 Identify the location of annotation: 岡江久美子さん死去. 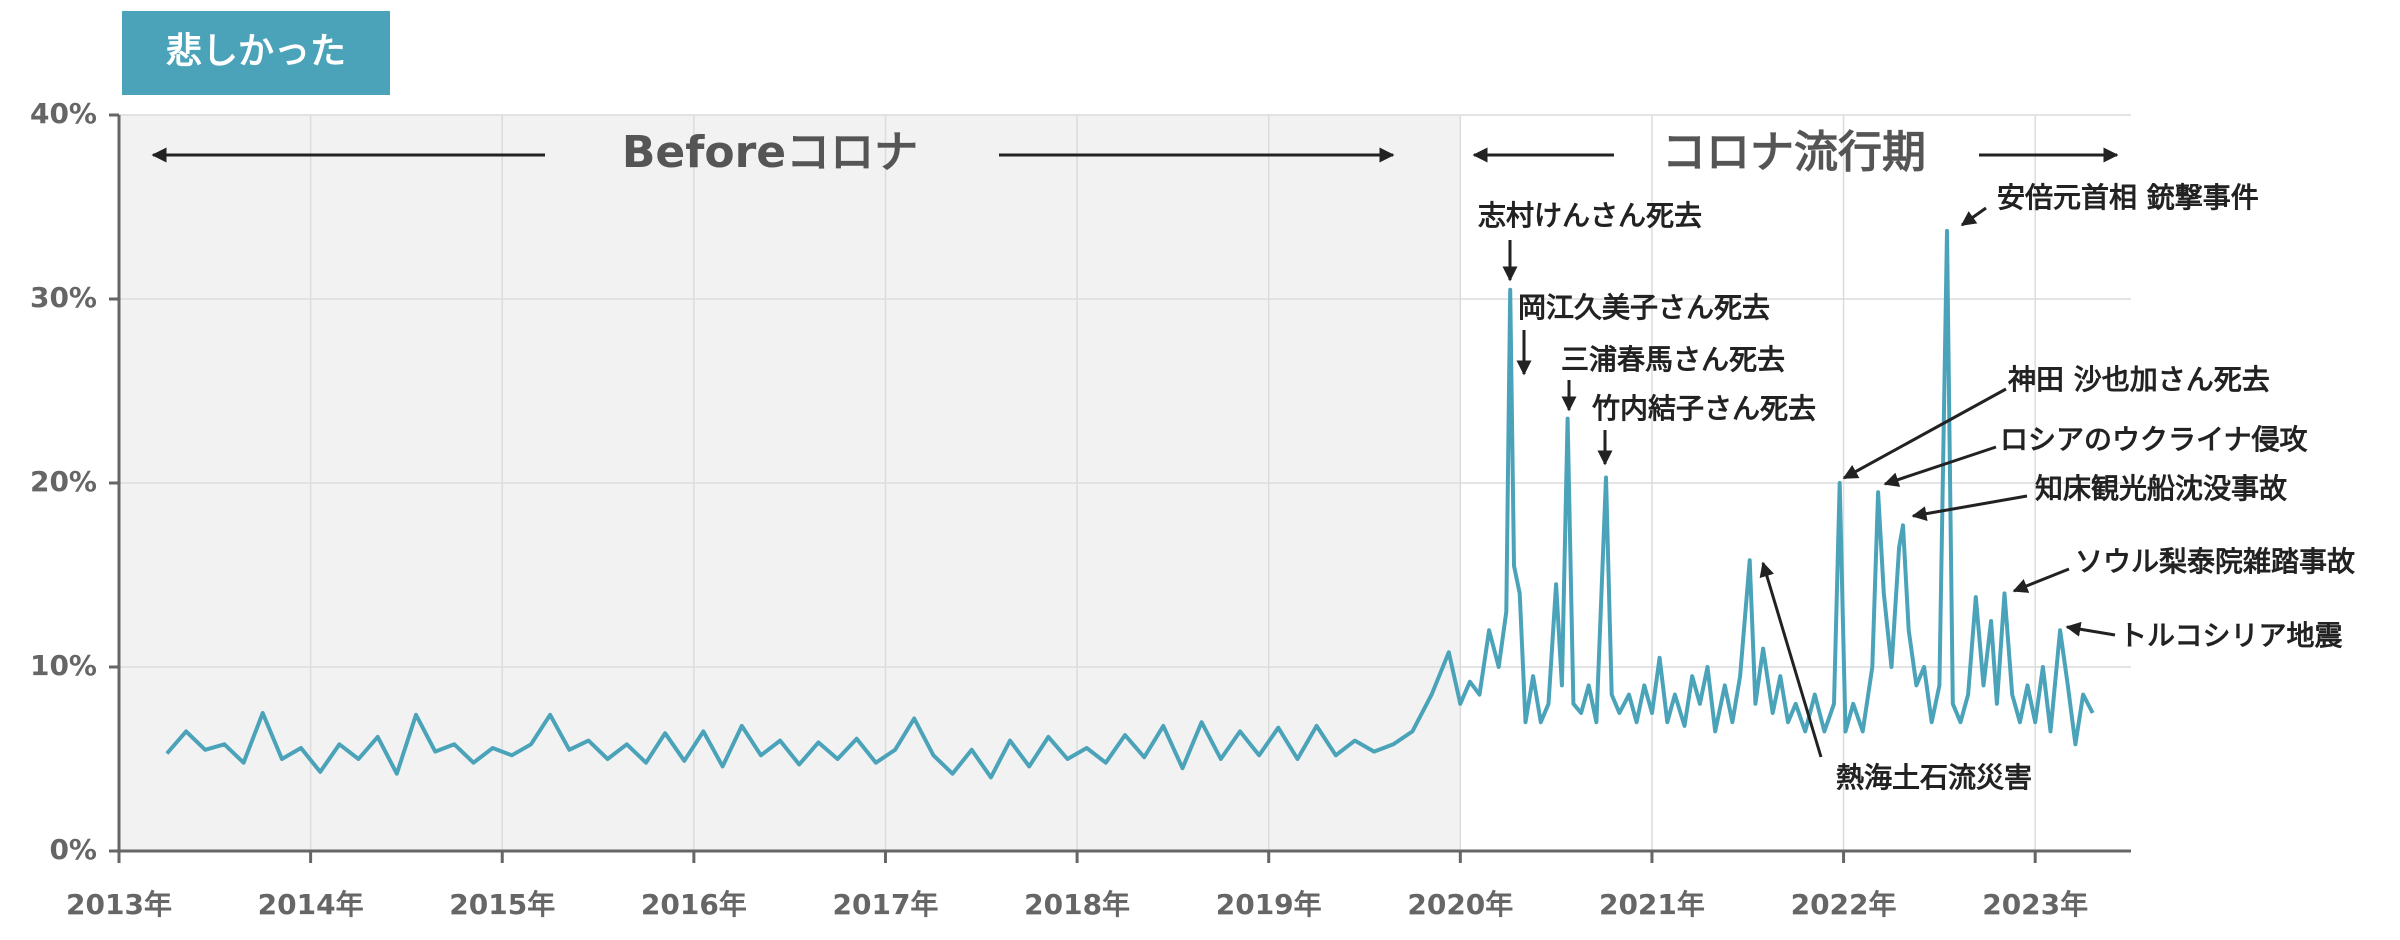
(1644, 307).